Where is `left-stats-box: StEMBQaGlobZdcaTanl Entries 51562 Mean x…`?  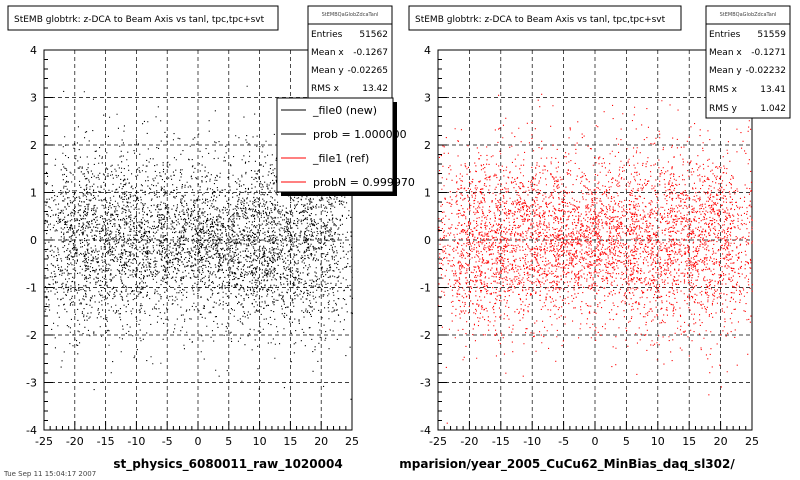
left-stats-box: StEMBQaGlobZdcaTanl Entries 51562 Mean x… is located at coordinates (350, 52).